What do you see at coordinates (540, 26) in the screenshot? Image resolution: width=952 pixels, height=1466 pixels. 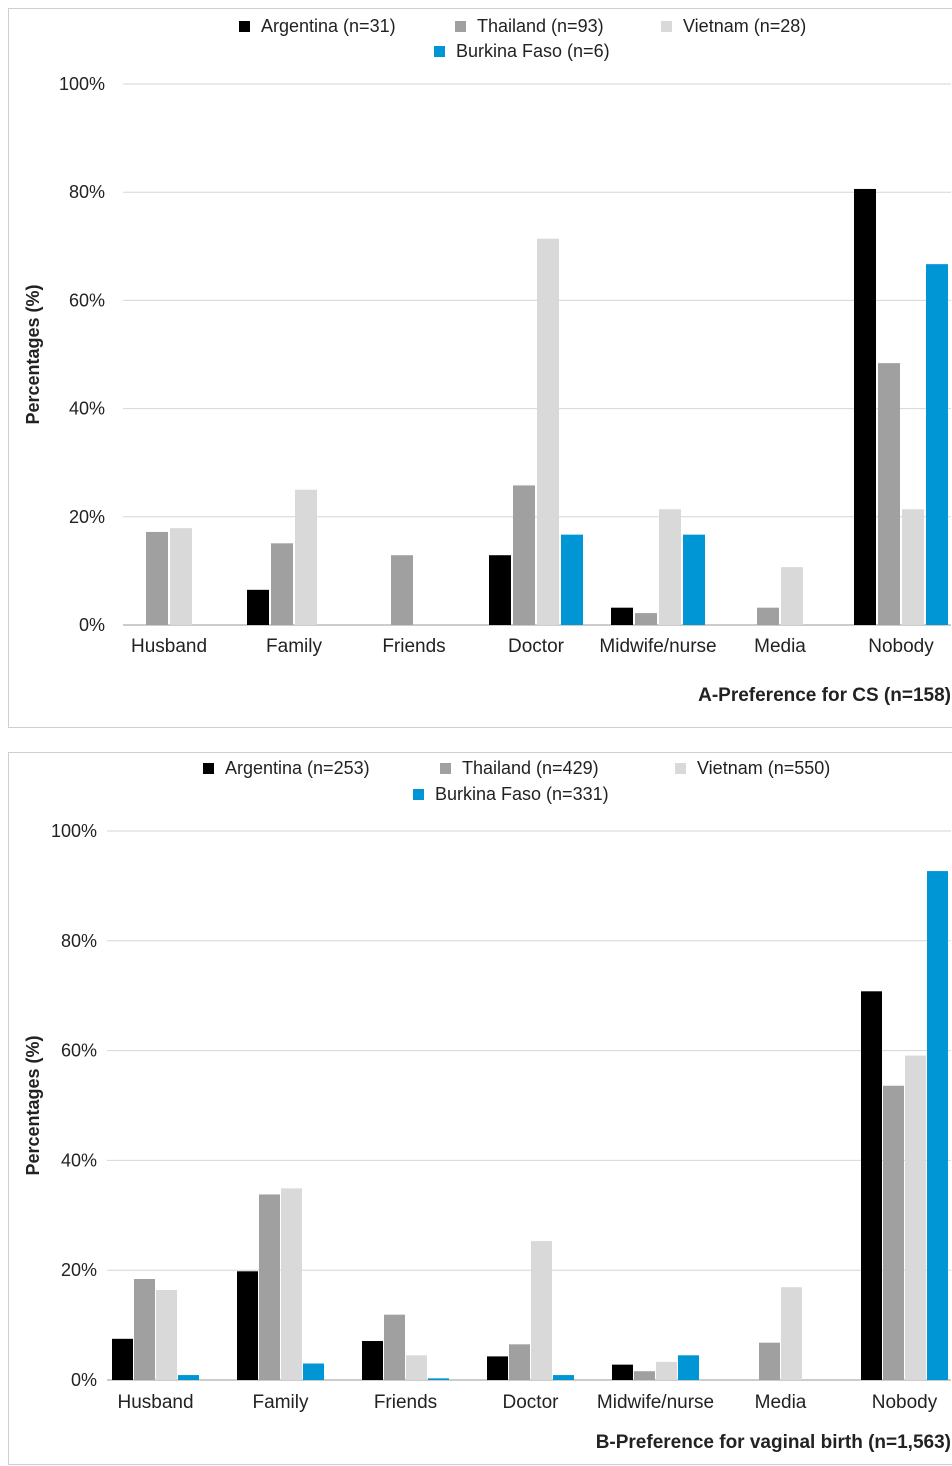 I see `legend-label: Thailand (n=93)` at bounding box center [540, 26].